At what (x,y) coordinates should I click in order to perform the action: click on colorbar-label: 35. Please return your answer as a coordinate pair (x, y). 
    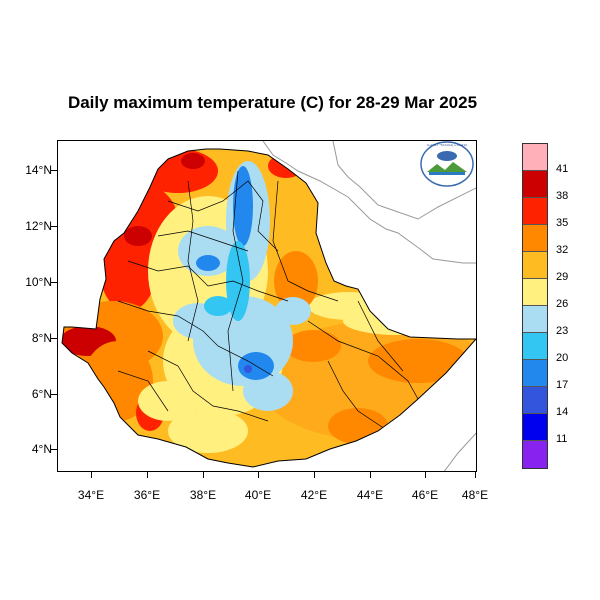
    Looking at the image, I should click on (562, 223).